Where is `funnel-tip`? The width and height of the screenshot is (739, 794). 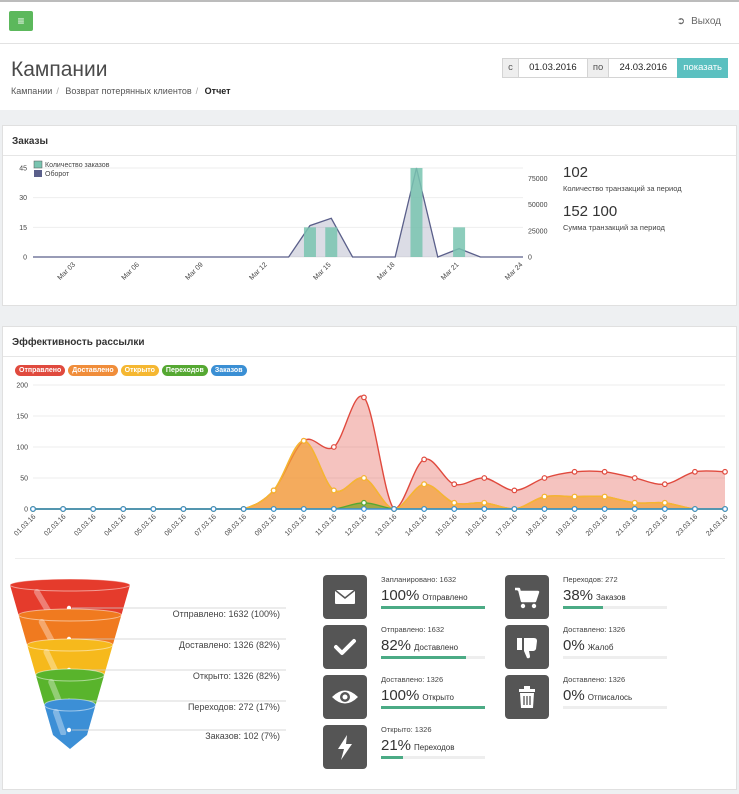 funnel-tip is located at coordinates (70, 742).